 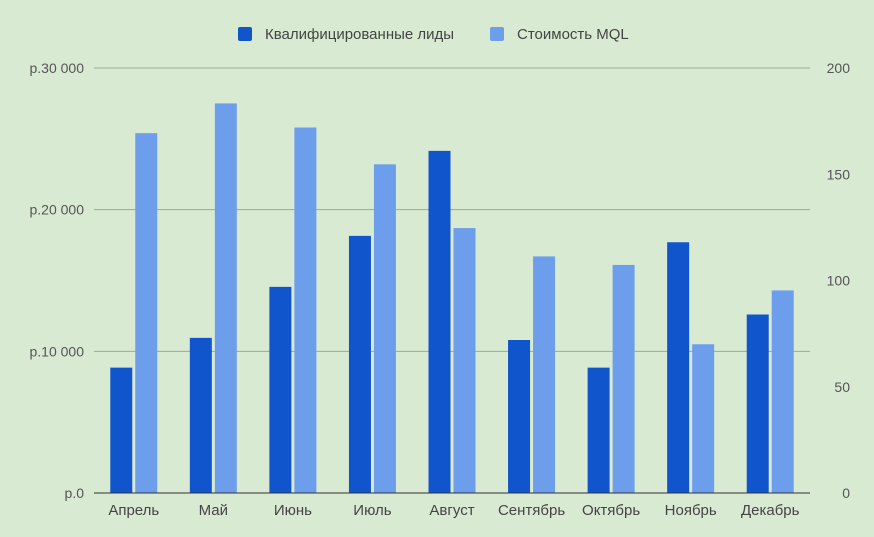 What do you see at coordinates (451, 510) in the screenshot?
I see `x-axis-category-label: Август` at bounding box center [451, 510].